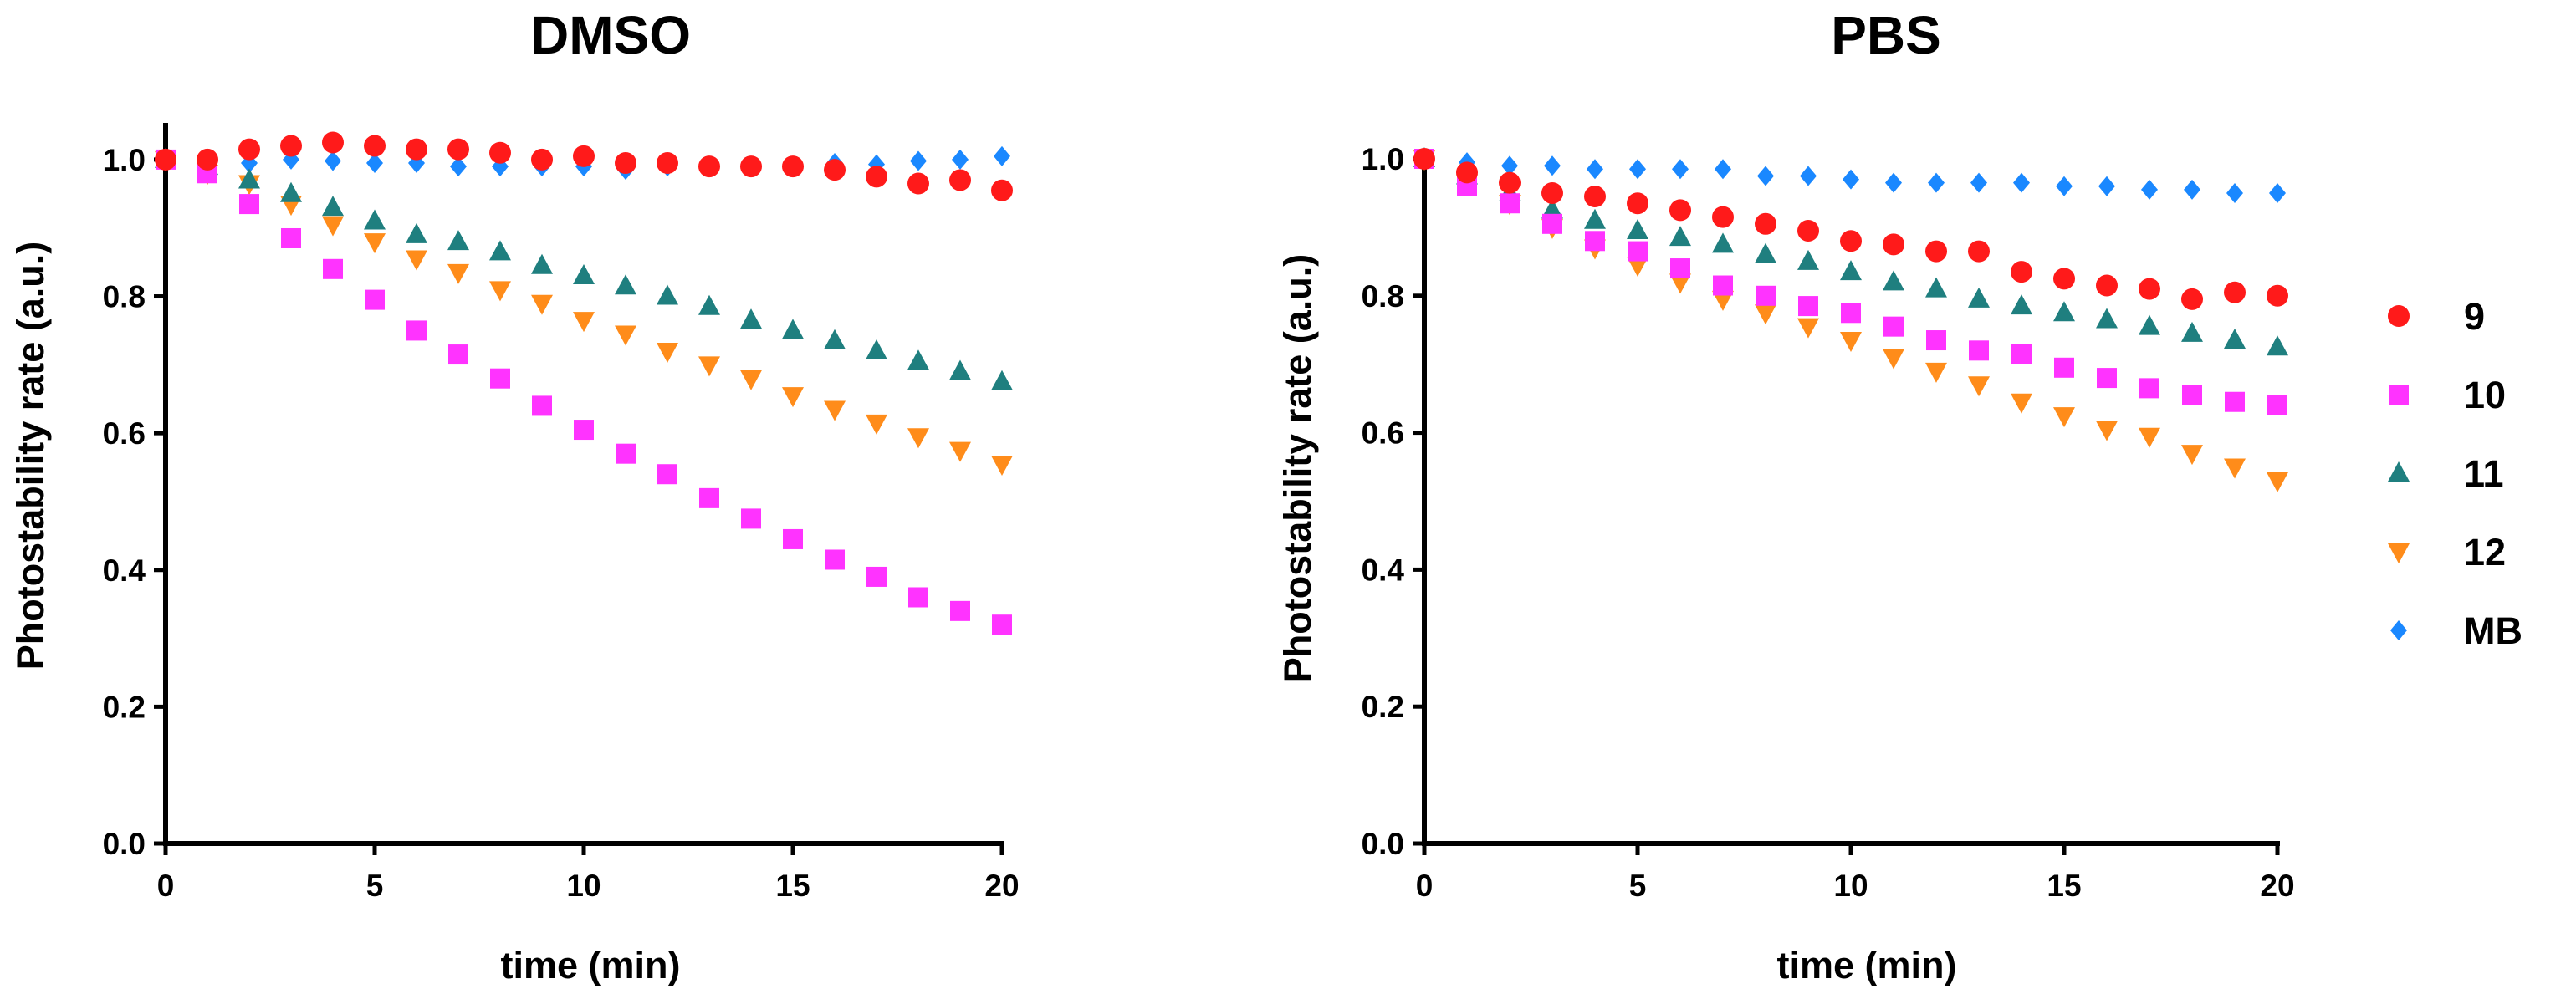 This screenshot has height=994, width=2576. What do you see at coordinates (166, 886) in the screenshot?
I see `dmso-x-tick-label: 0` at bounding box center [166, 886].